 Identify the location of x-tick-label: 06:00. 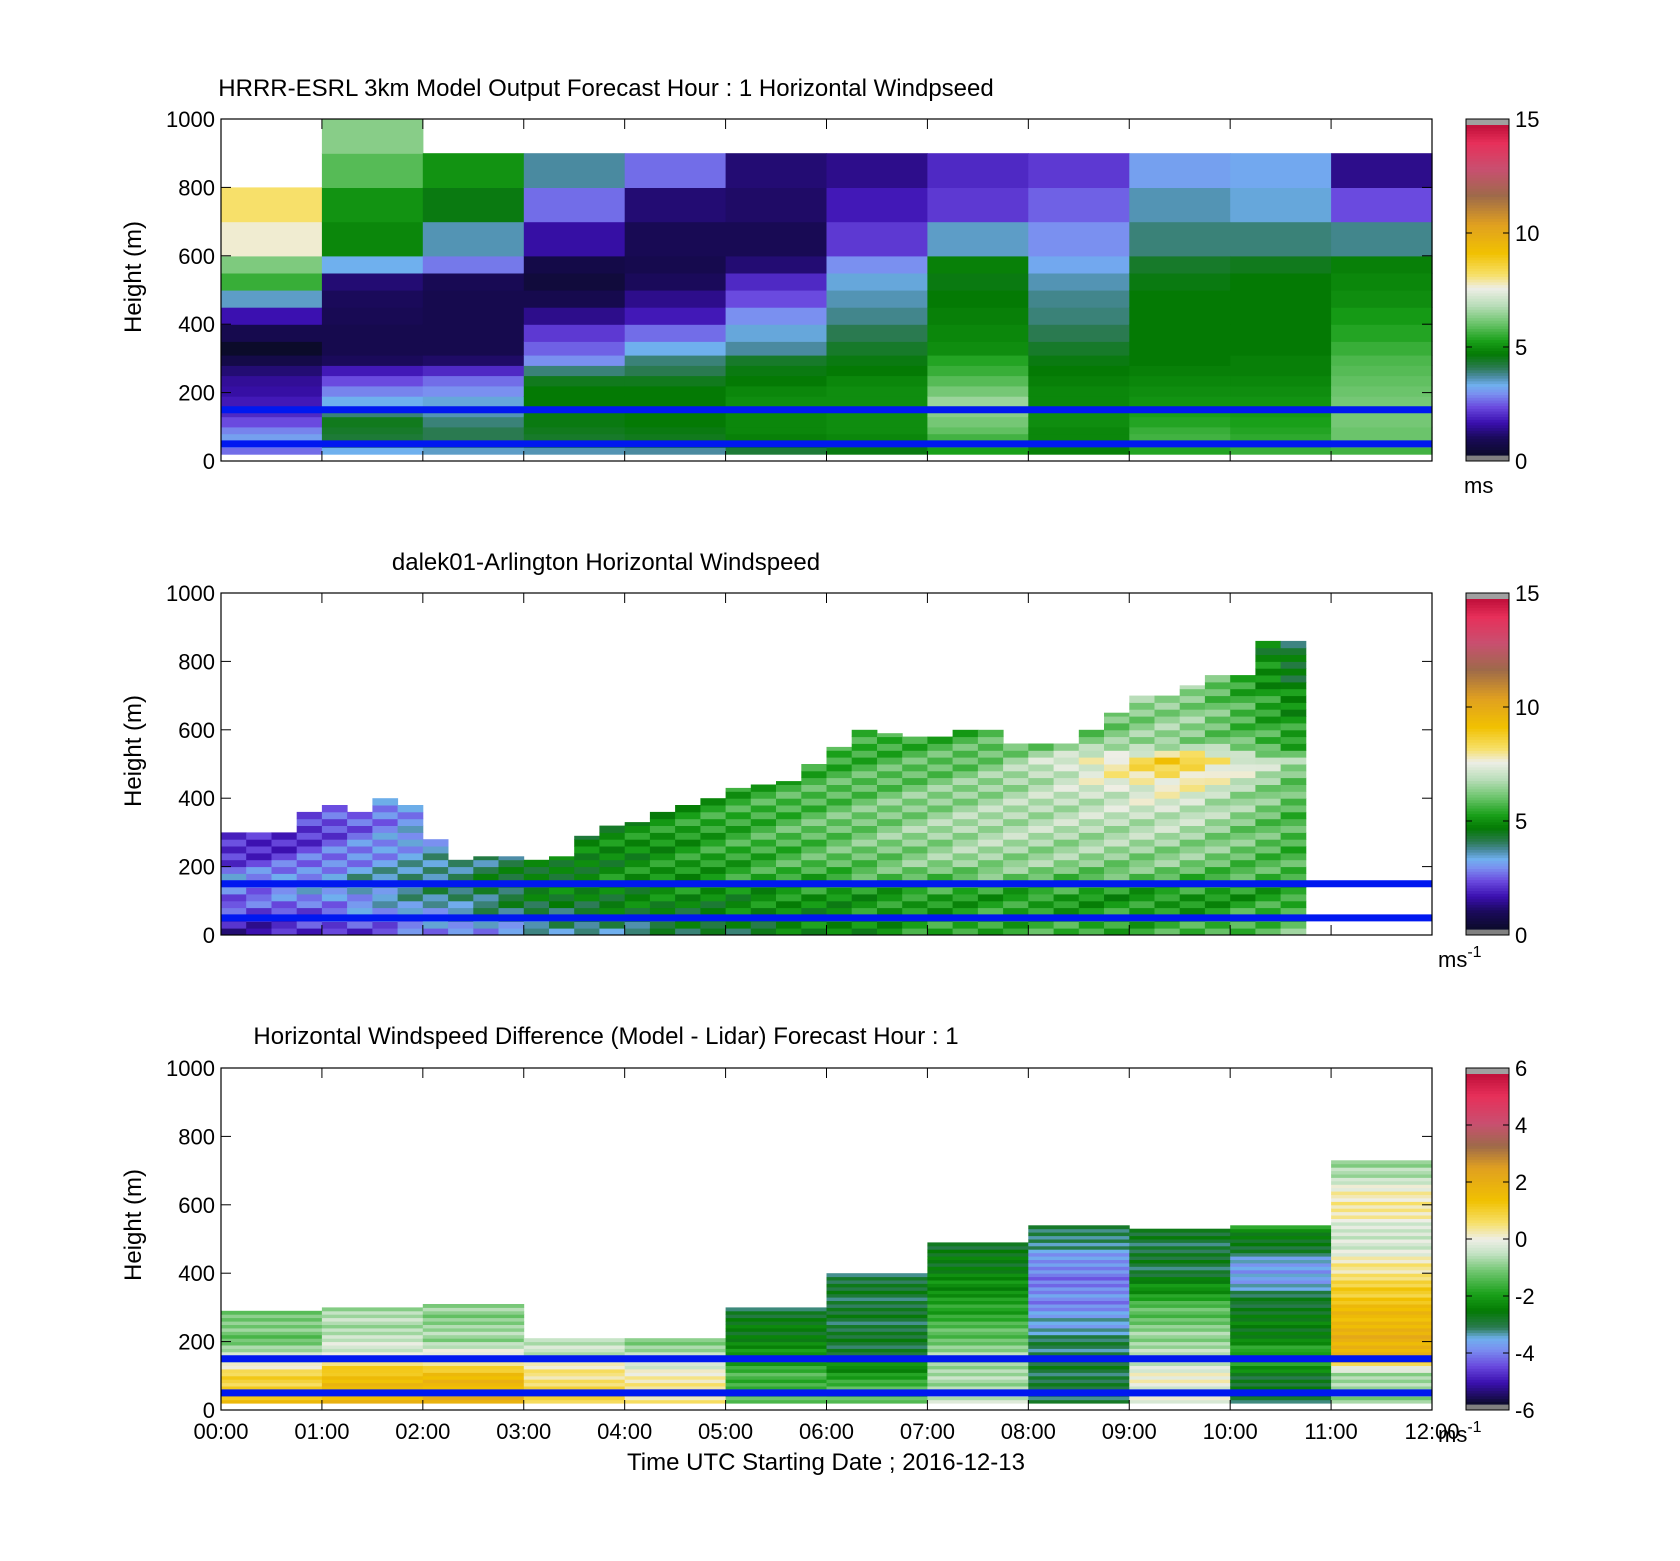
(826, 1431).